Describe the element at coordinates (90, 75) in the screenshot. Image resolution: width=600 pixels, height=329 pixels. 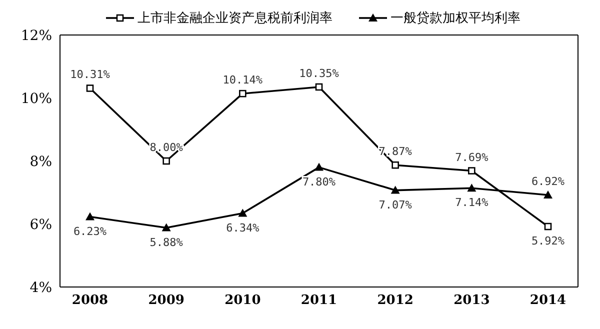
I see `data-label: 10.31%` at that location.